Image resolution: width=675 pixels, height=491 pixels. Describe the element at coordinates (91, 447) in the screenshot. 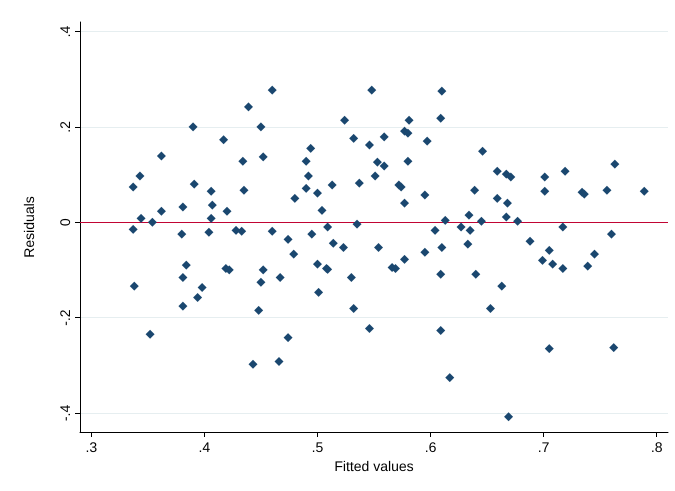

I see `x-tick-label: .3` at that location.